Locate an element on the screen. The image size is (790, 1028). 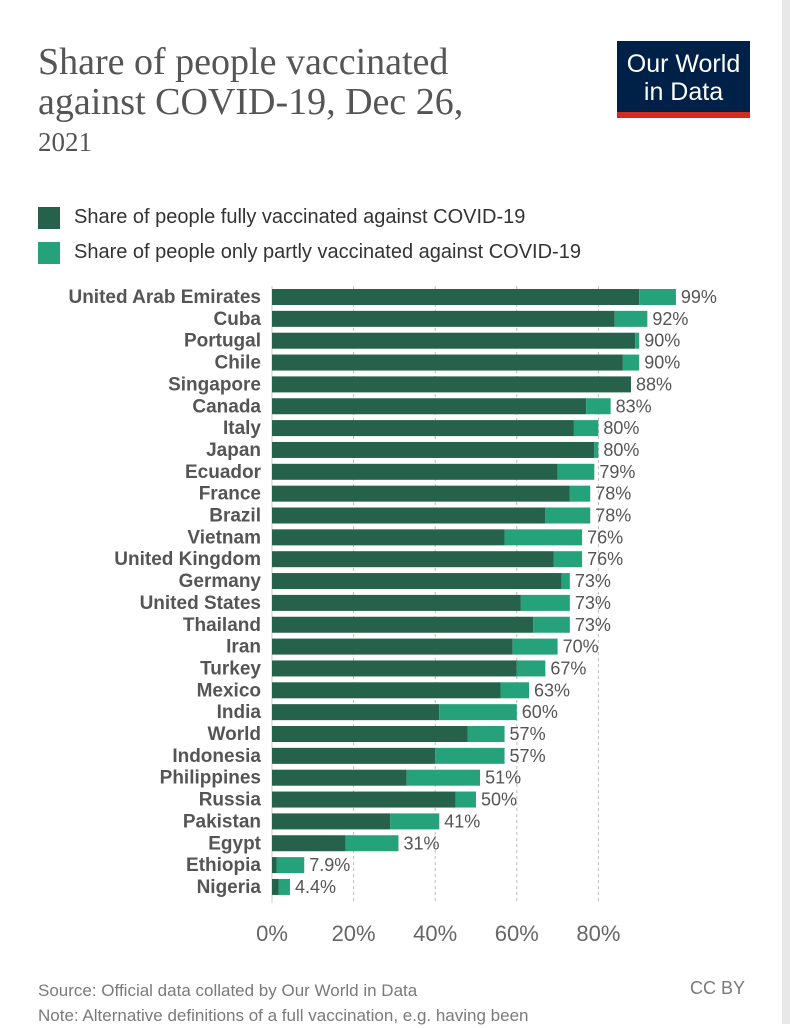
category-label: Chile is located at coordinates (238, 363).